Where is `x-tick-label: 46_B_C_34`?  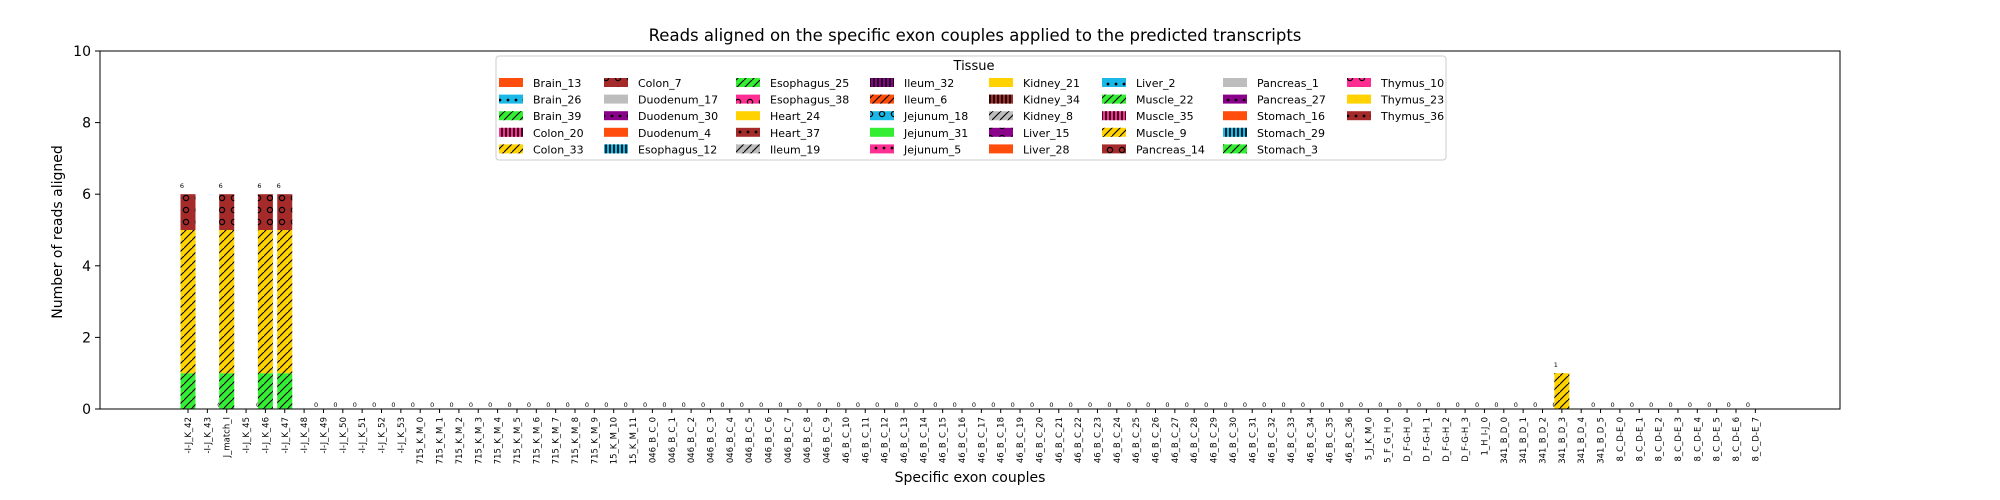
x-tick-label: 46_B_C_34 is located at coordinates (1311, 440).